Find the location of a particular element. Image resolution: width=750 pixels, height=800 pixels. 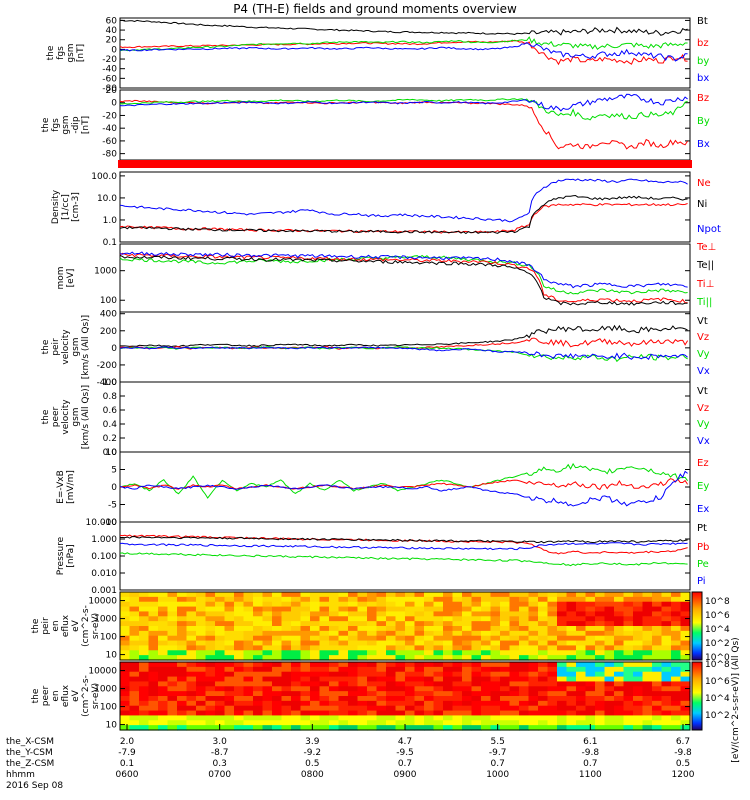

series-line-bz is located at coordinates (403, 52).